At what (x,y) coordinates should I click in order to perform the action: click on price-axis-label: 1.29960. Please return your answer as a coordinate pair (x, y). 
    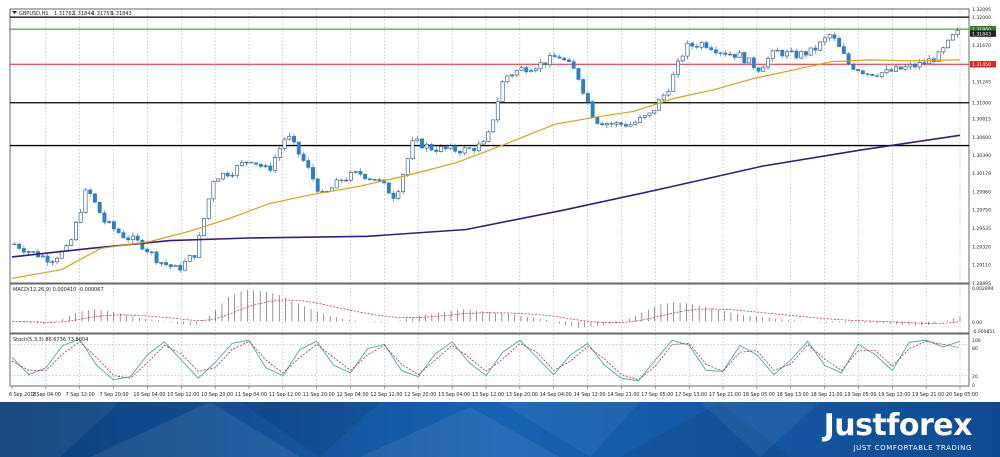
    Looking at the image, I should click on (981, 193).